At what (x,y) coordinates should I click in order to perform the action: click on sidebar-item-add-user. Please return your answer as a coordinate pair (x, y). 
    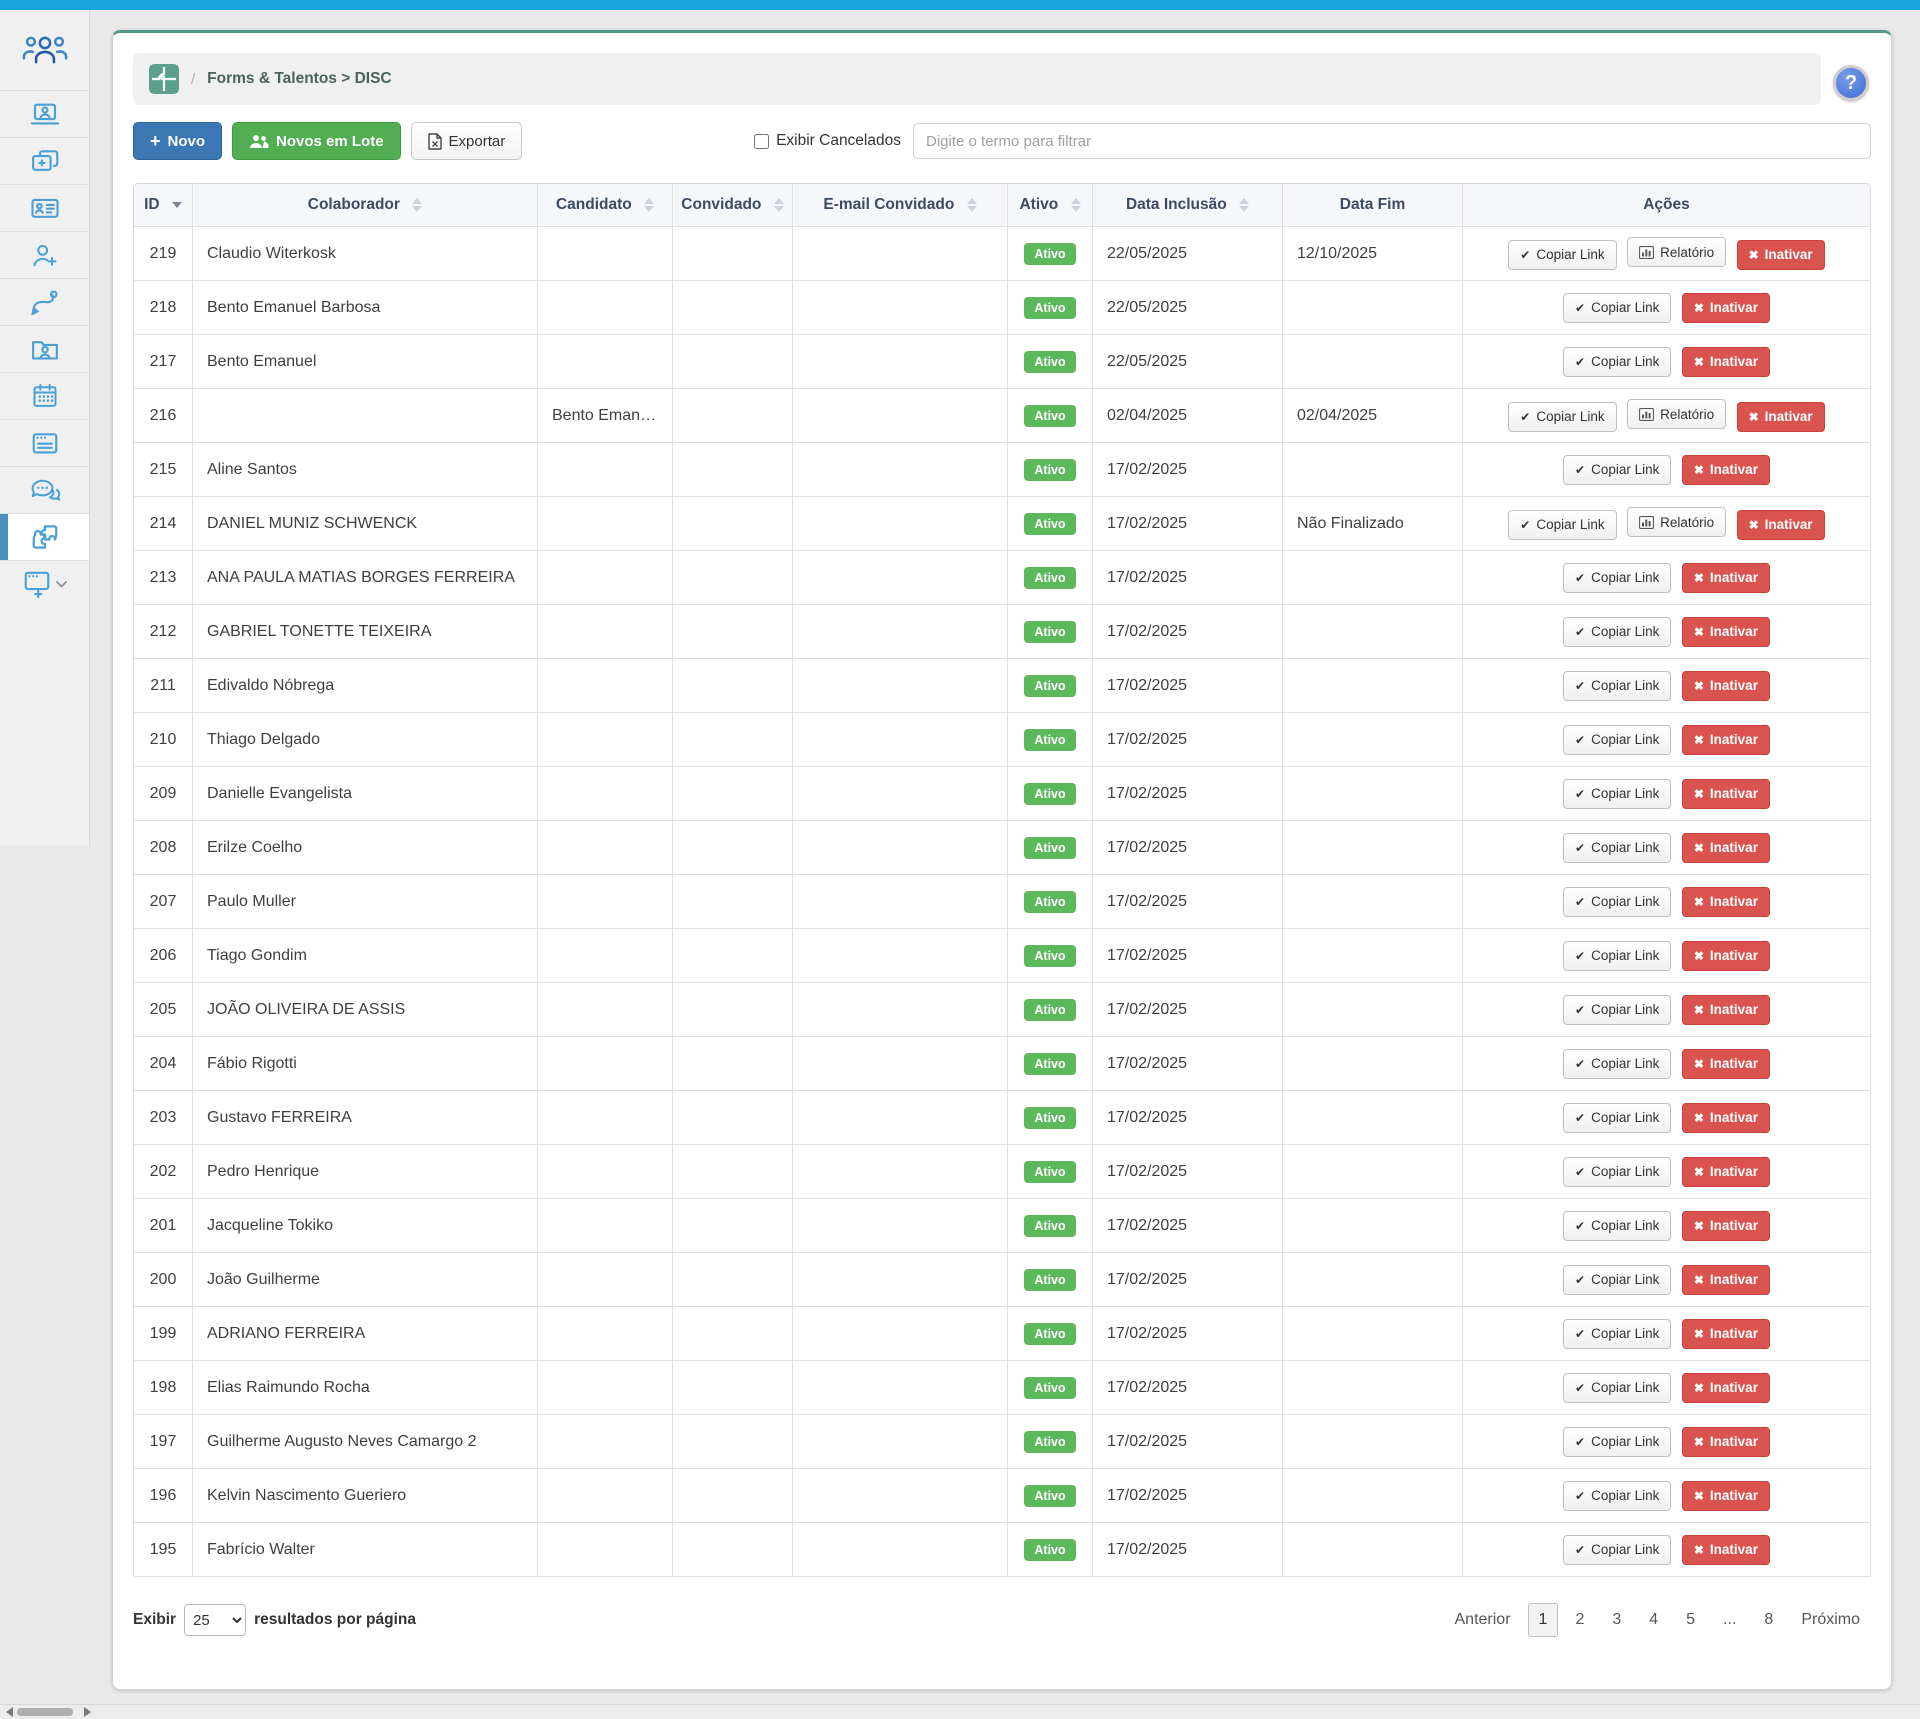
    Looking at the image, I should click on (44, 254).